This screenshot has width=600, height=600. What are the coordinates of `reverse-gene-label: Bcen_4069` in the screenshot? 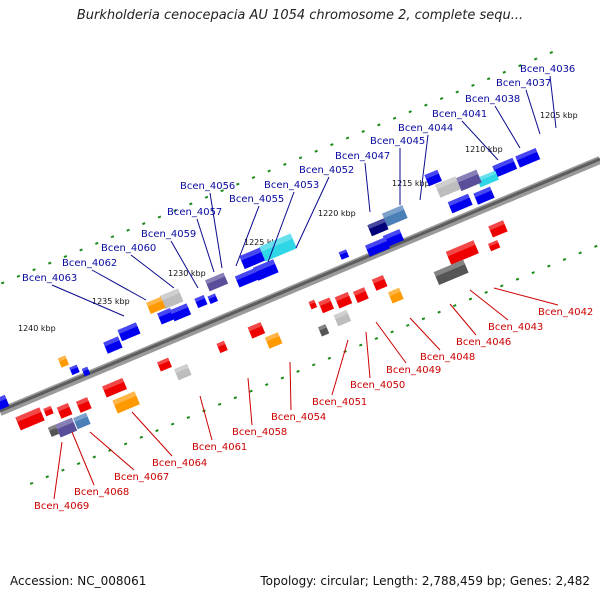 It's located at (61, 506).